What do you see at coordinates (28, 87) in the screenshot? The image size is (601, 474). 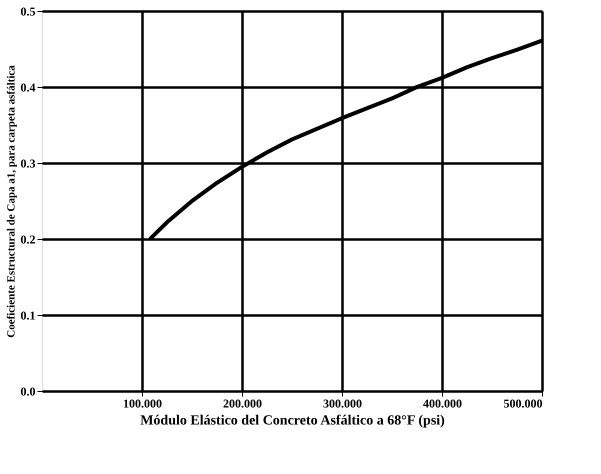 I see `y-tick-label: 0.4` at bounding box center [28, 87].